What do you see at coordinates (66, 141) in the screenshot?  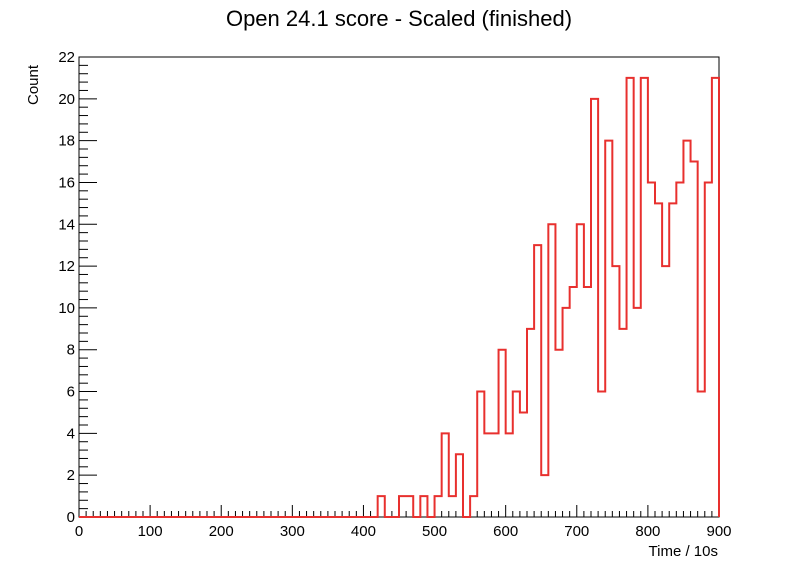 I see `y-tick-label: 18` at bounding box center [66, 141].